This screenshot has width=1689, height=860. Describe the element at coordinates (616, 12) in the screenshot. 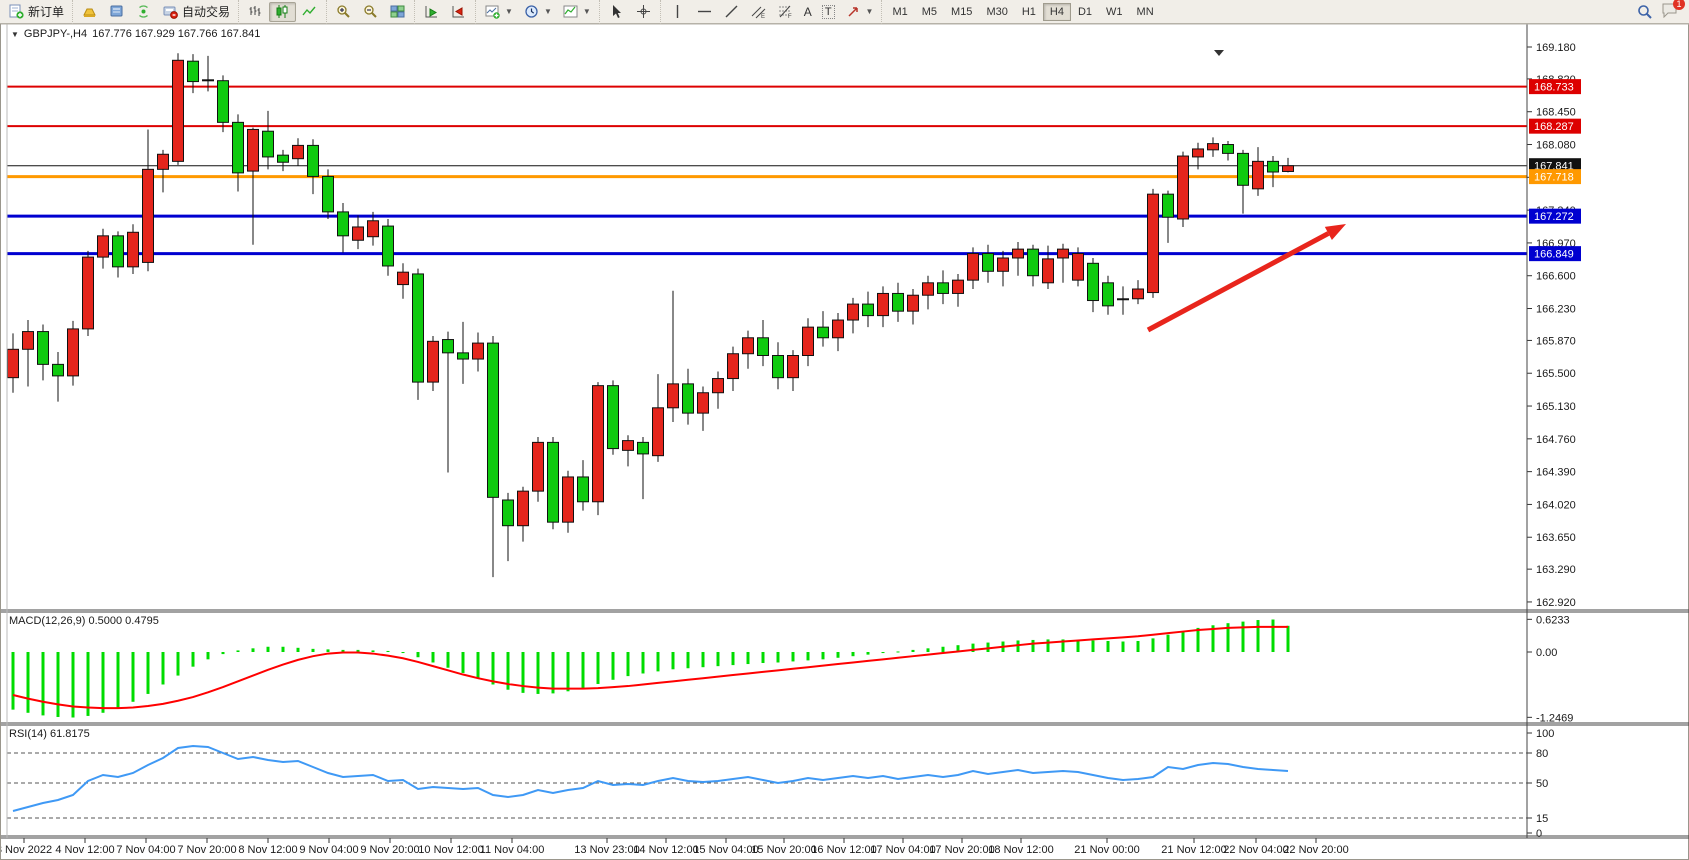

I see `cursor-tool-button` at that location.